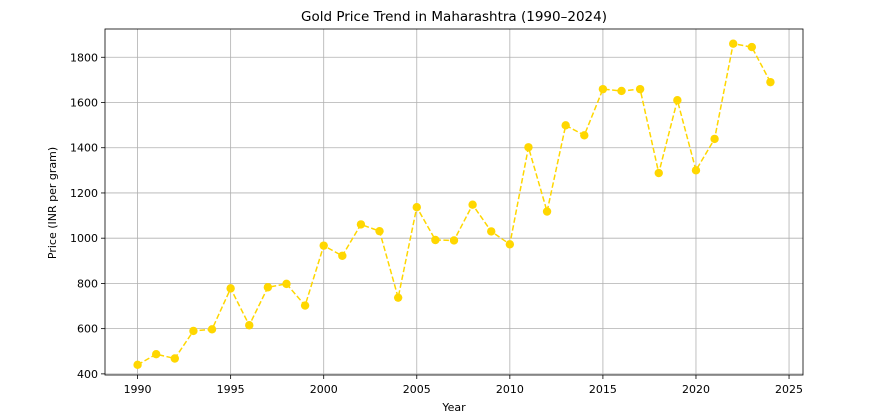  What do you see at coordinates (138, 389) in the screenshot?
I see `x-tick-label: 1990` at bounding box center [138, 389].